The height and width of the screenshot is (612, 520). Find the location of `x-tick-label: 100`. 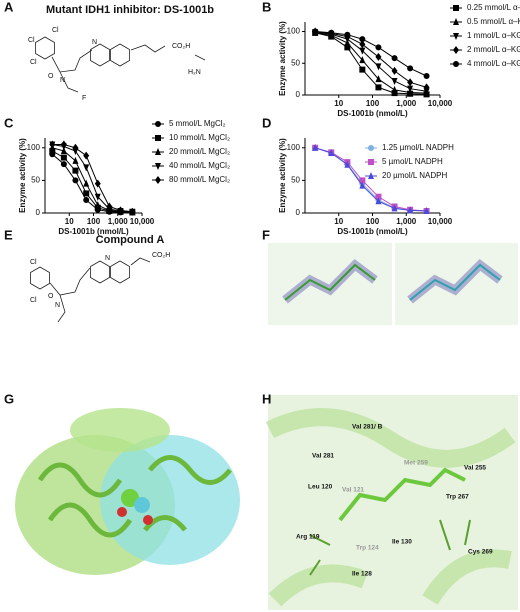

x-tick-label: 100 is located at coordinates (373, 103).